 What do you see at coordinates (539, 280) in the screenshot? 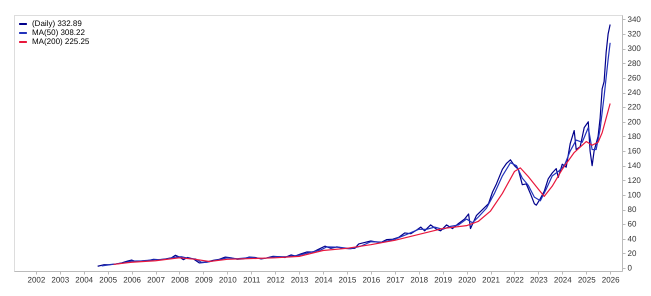
I see `x-tick-label: 2023` at bounding box center [539, 280].